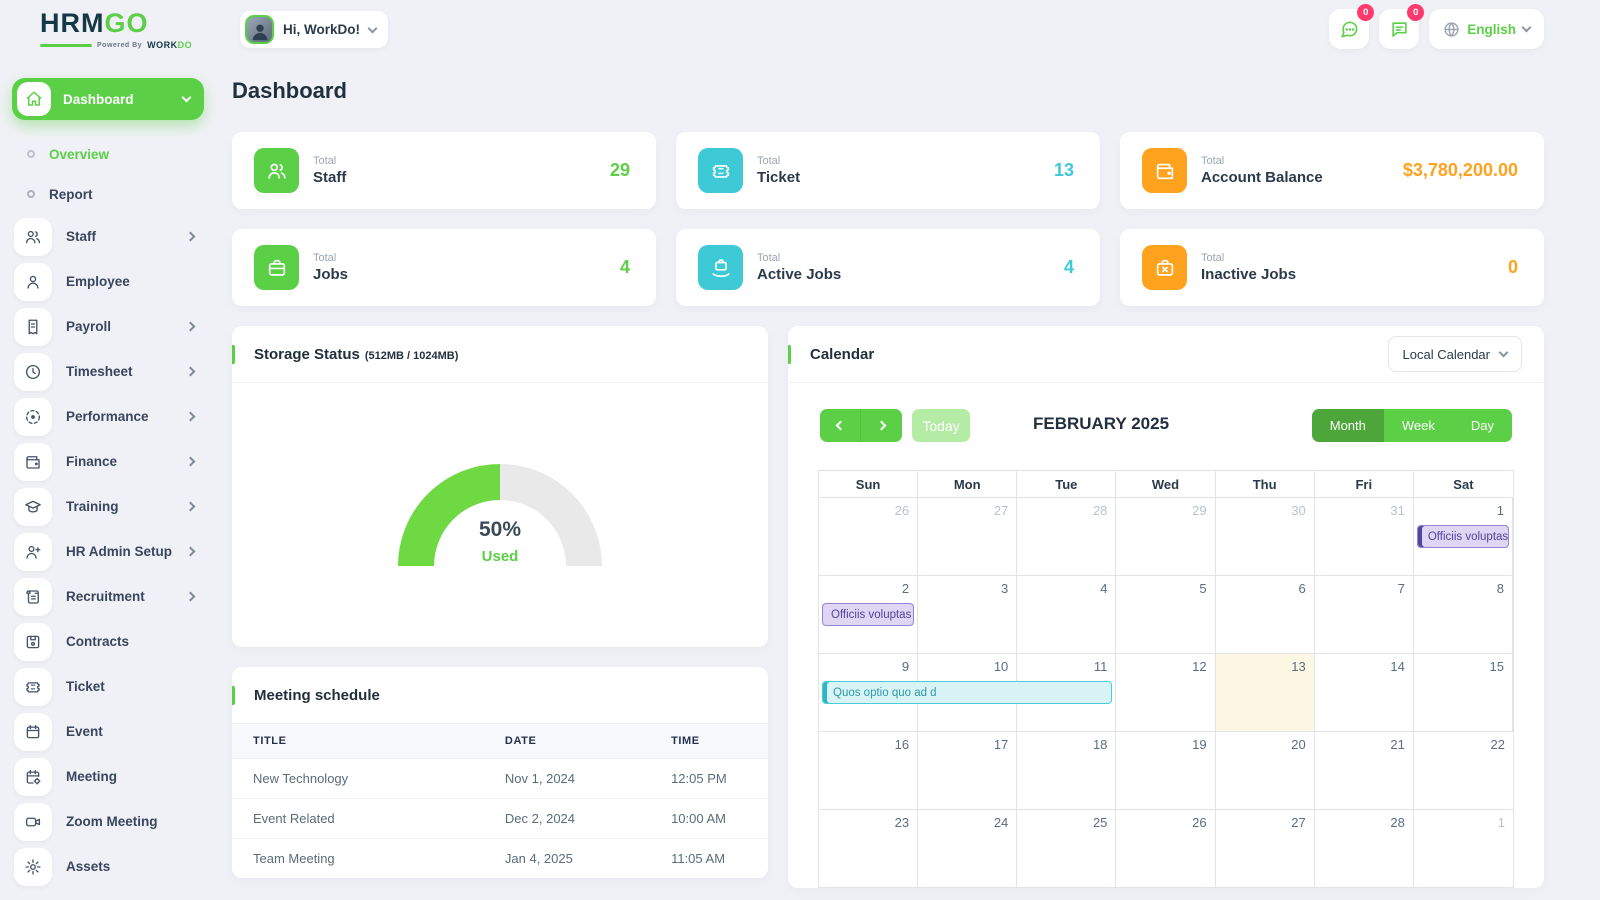 The width and height of the screenshot is (1600, 900). What do you see at coordinates (33, 551) in the screenshot?
I see `user-plus-icon` at bounding box center [33, 551].